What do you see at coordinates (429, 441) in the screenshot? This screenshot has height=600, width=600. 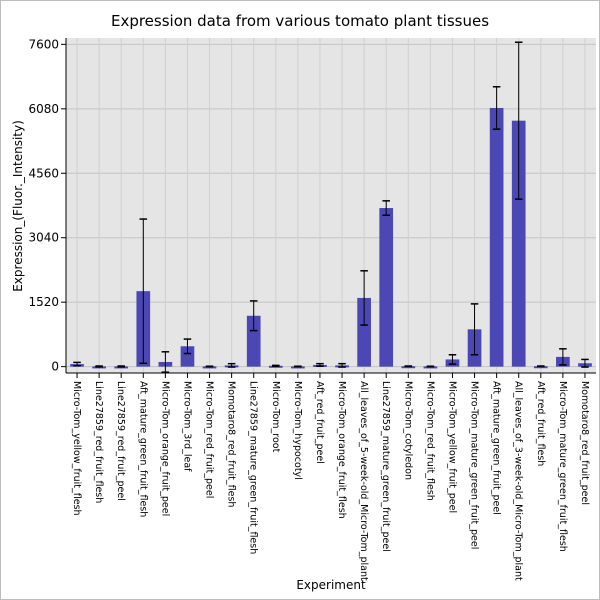 I see `x-tick-label: Micro-Tom_red_fruit_flesh` at bounding box center [429, 441].